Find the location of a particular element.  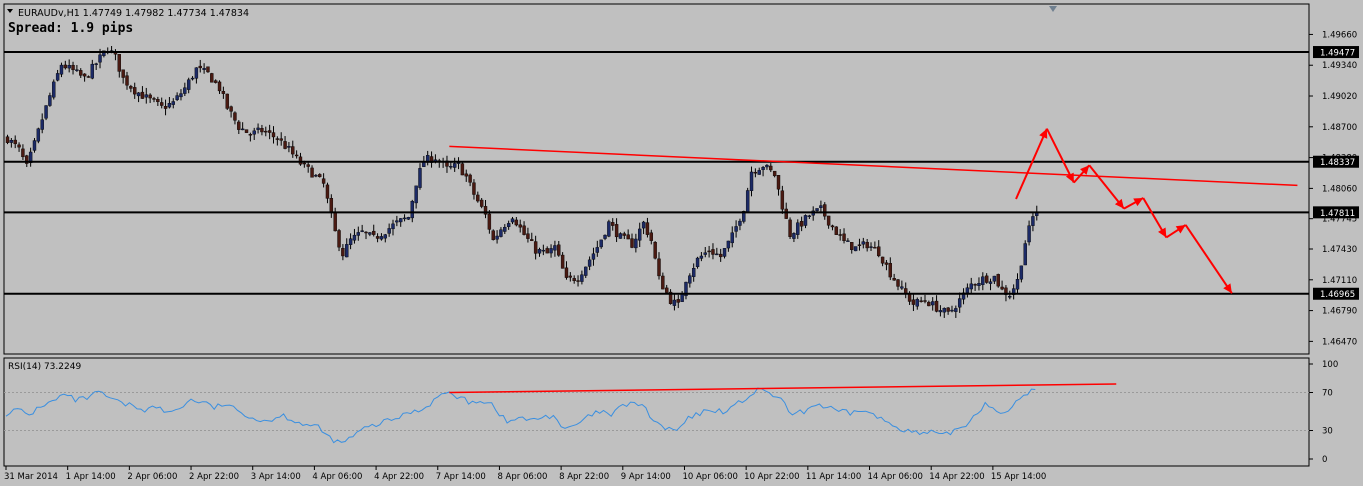

price-tick-label: 1.47745 is located at coordinates (1339, 220).